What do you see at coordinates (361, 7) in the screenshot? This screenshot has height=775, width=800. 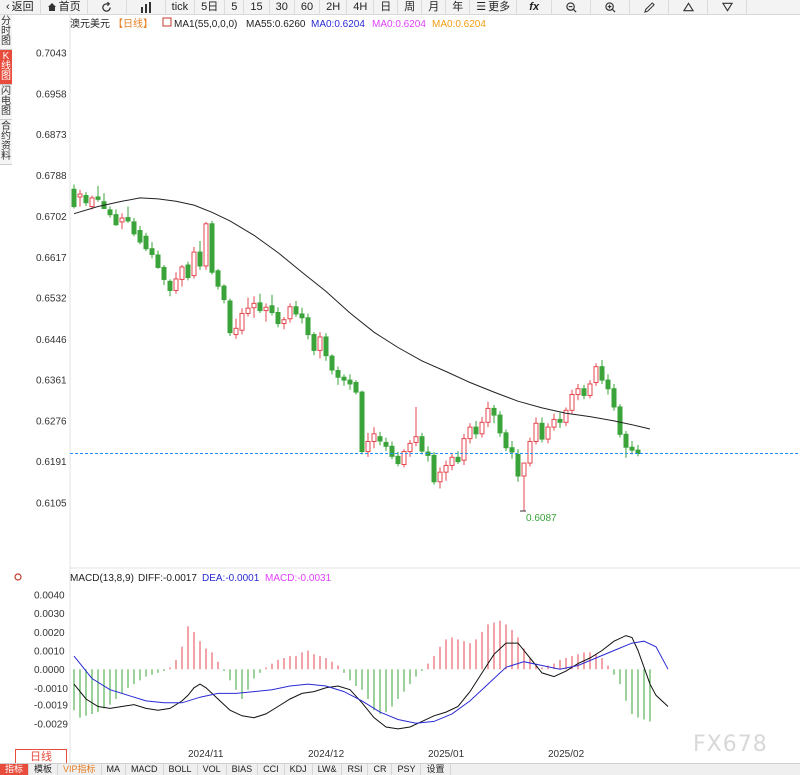 I see `period-button: 4H` at bounding box center [361, 7].